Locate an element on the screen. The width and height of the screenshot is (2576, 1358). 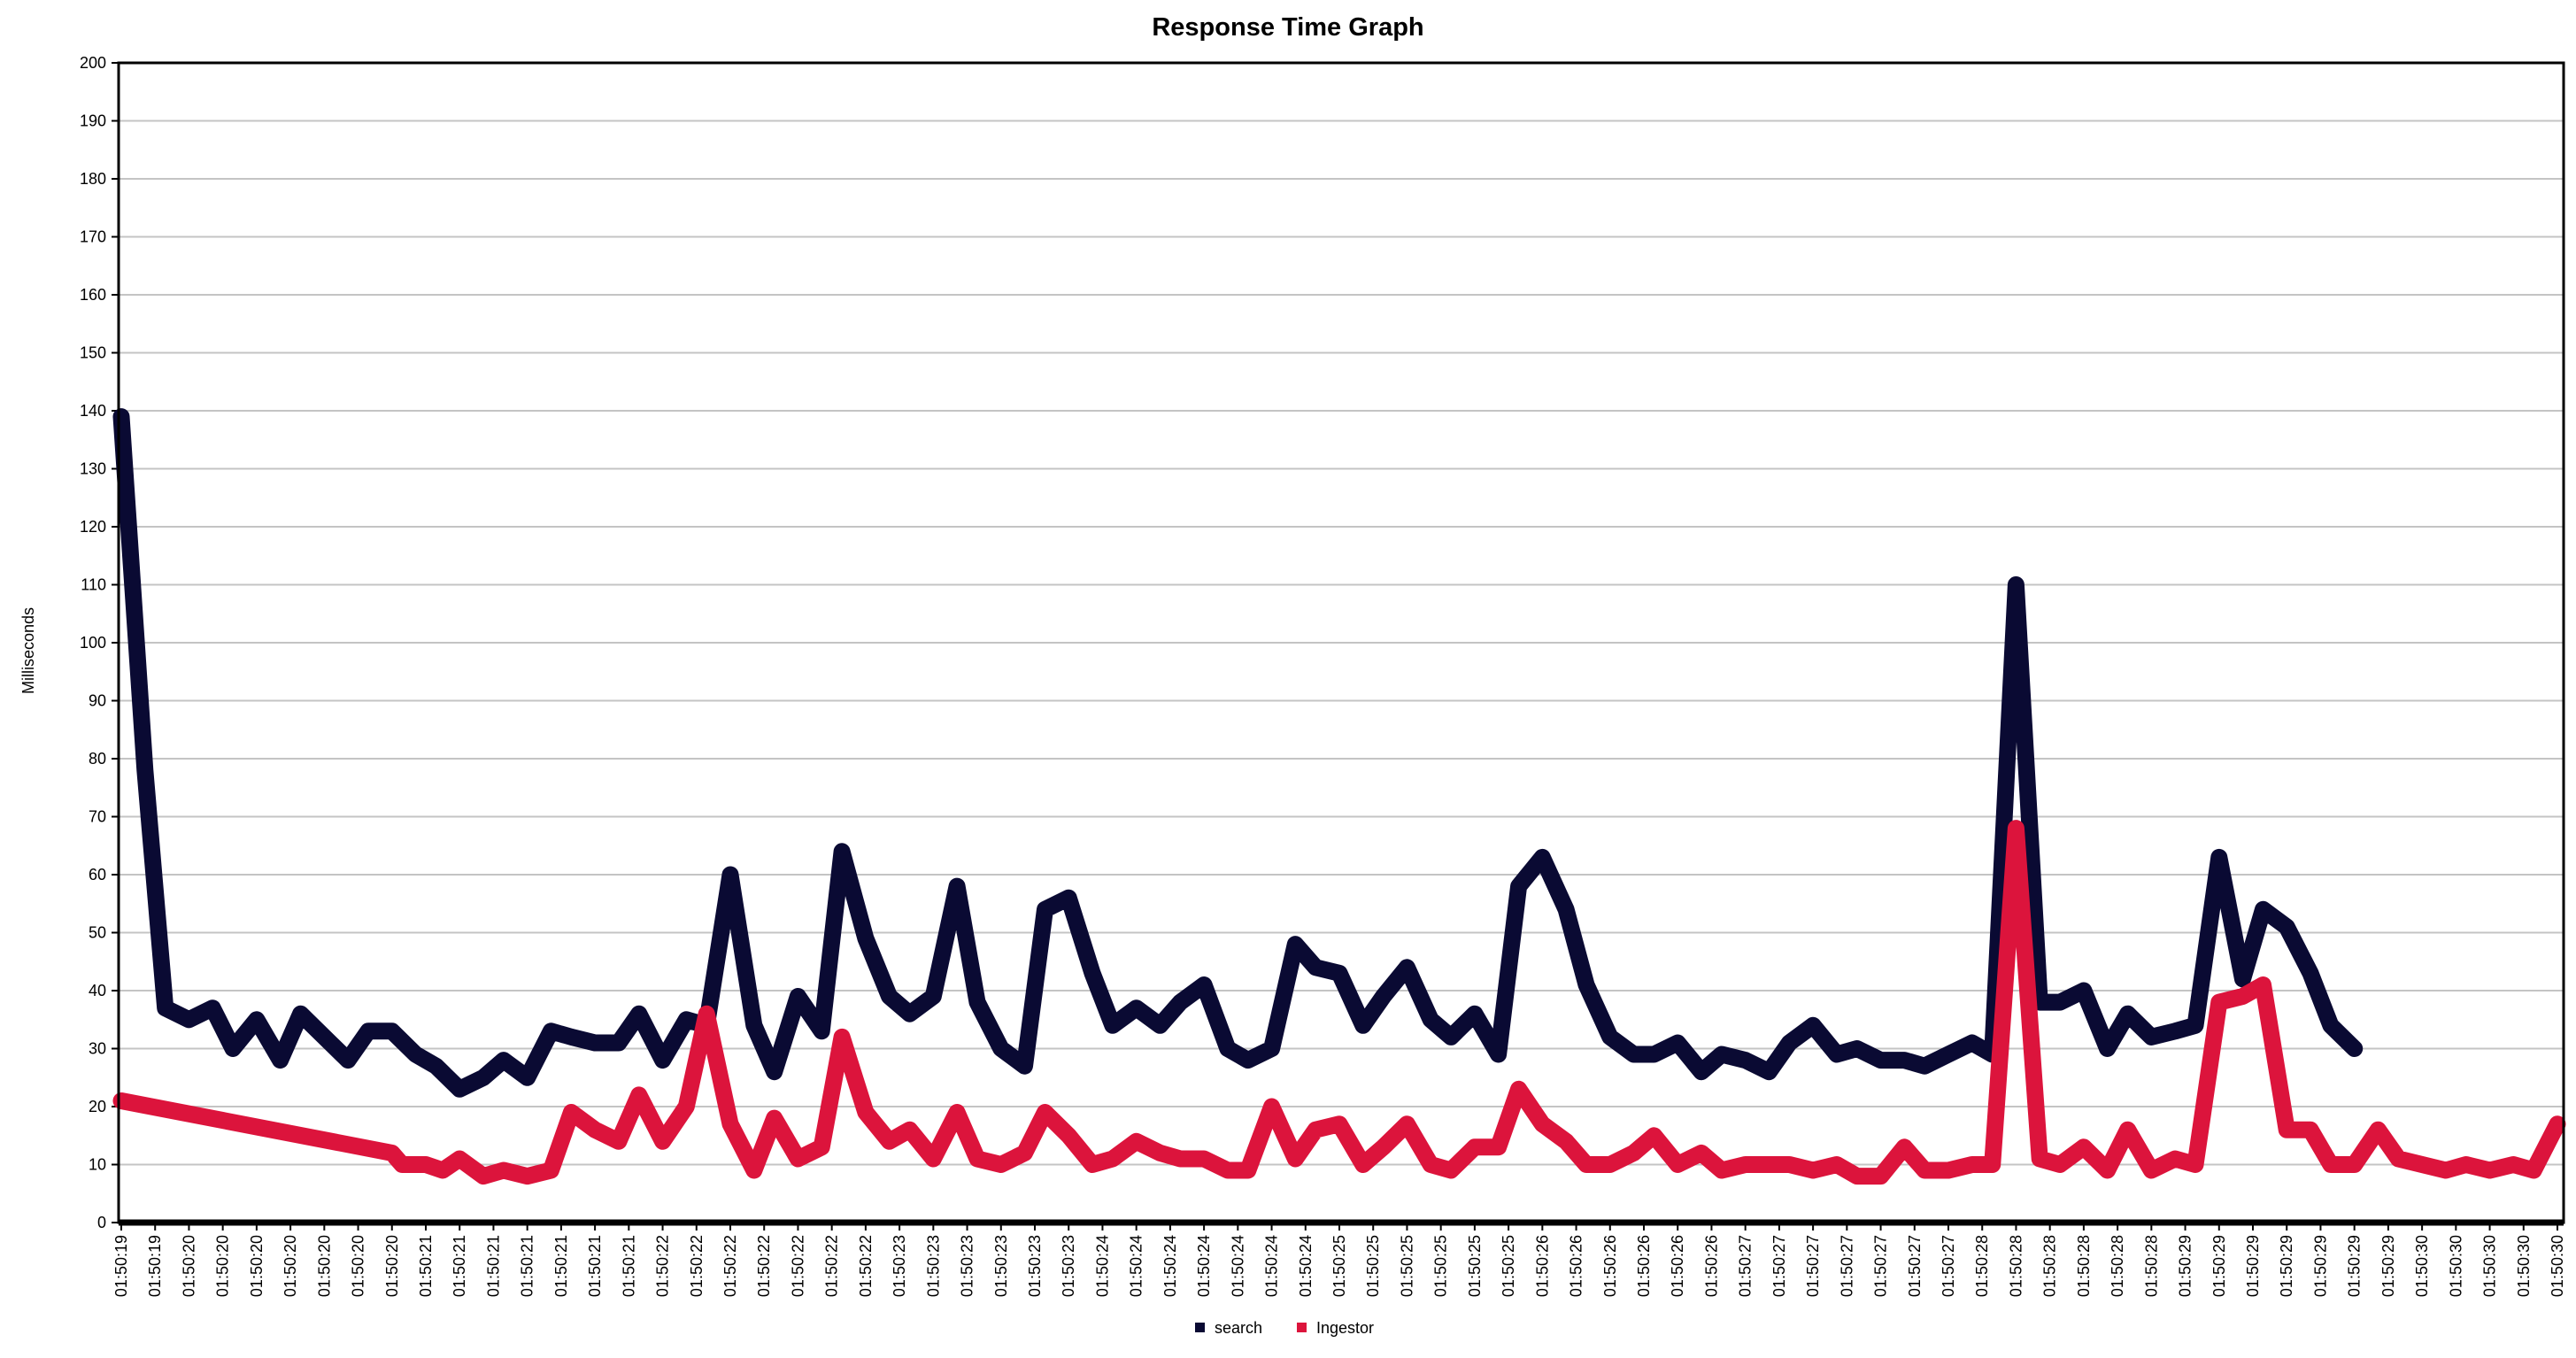
y-tick-label: 20 is located at coordinates (97, 1106).